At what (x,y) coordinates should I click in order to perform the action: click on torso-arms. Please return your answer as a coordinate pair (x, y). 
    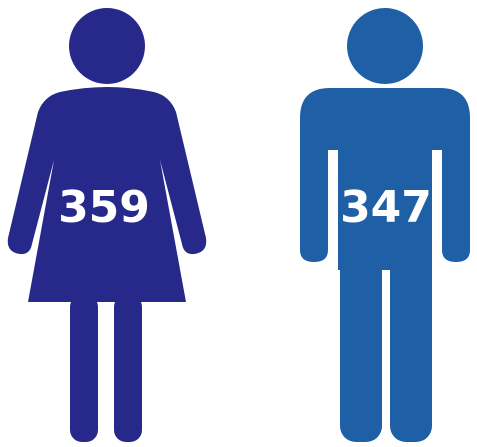
    Looking at the image, I should click on (385, 179).